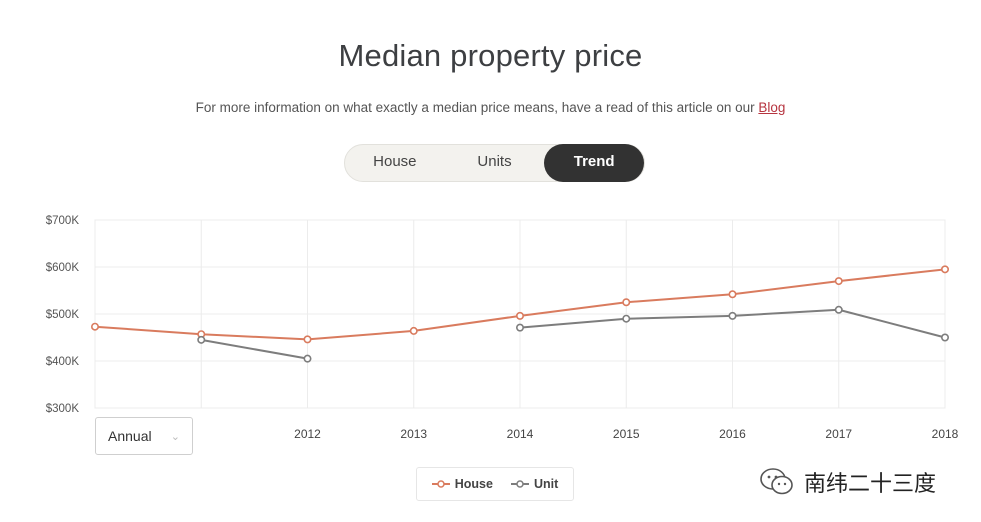  I want to click on y-tick-label: $300K, so click(63, 409).